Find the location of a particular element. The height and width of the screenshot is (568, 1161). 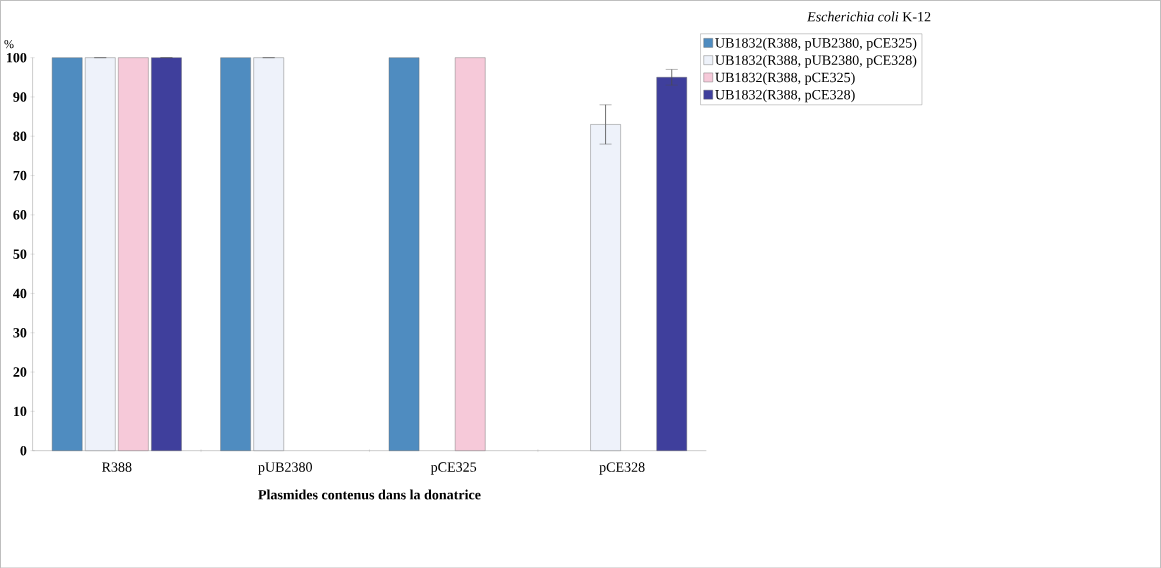

y-tick-label: 60 is located at coordinates (20, 214).